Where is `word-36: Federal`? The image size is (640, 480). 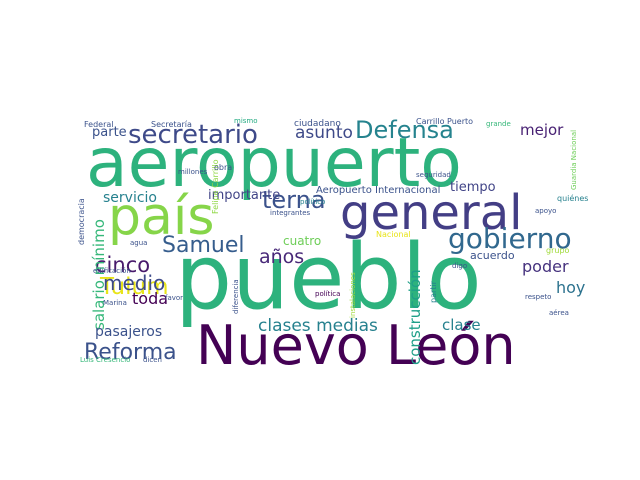 word-36: Federal is located at coordinates (99, 124).